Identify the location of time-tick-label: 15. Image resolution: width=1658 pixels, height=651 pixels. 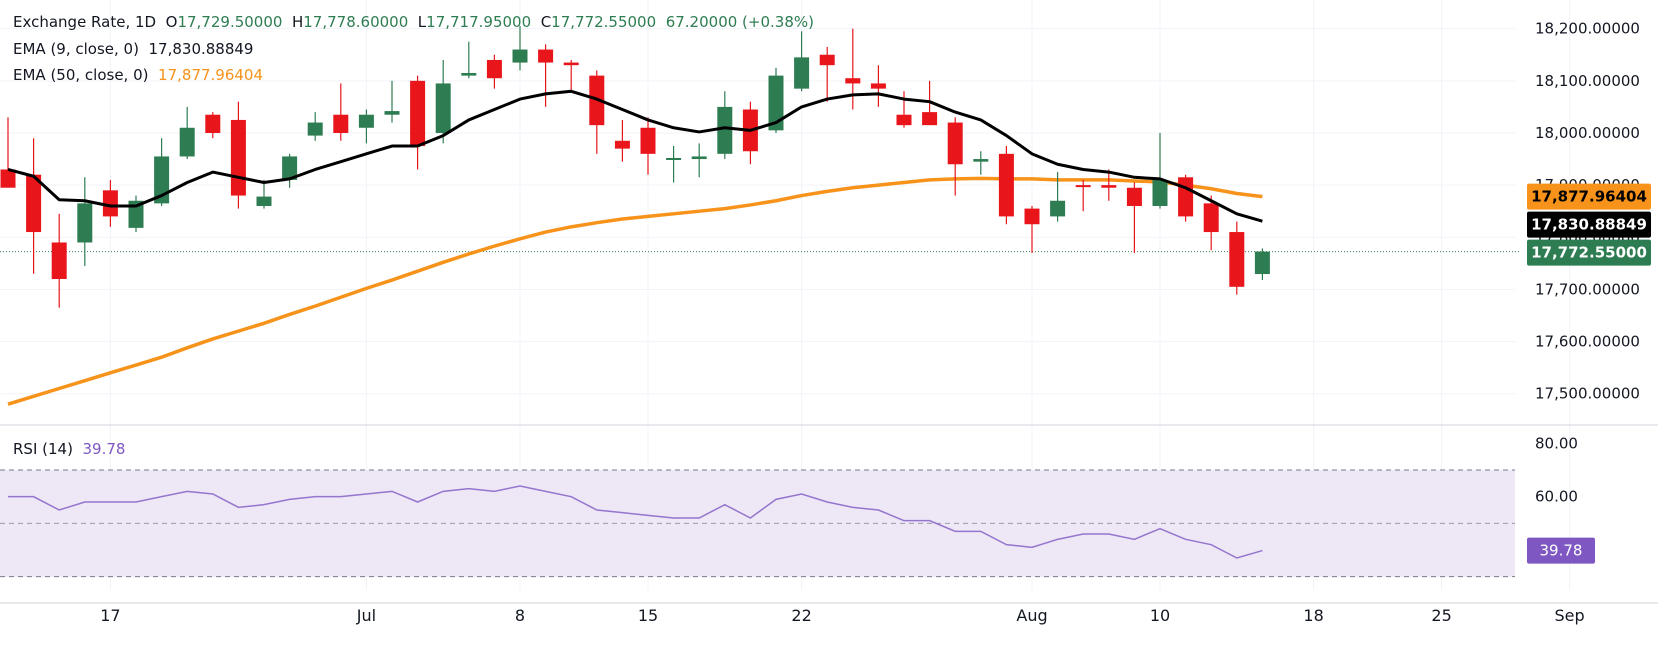
(648, 615).